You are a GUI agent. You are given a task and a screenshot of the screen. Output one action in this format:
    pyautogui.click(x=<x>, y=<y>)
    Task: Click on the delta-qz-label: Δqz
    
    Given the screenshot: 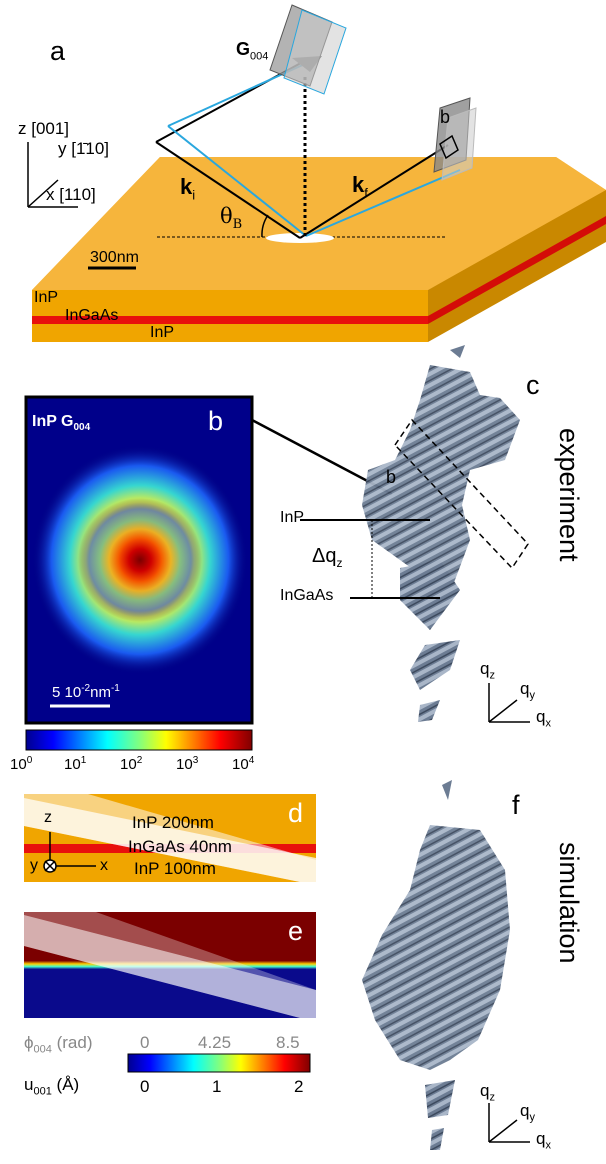 What is the action you would take?
    pyautogui.click(x=327, y=557)
    